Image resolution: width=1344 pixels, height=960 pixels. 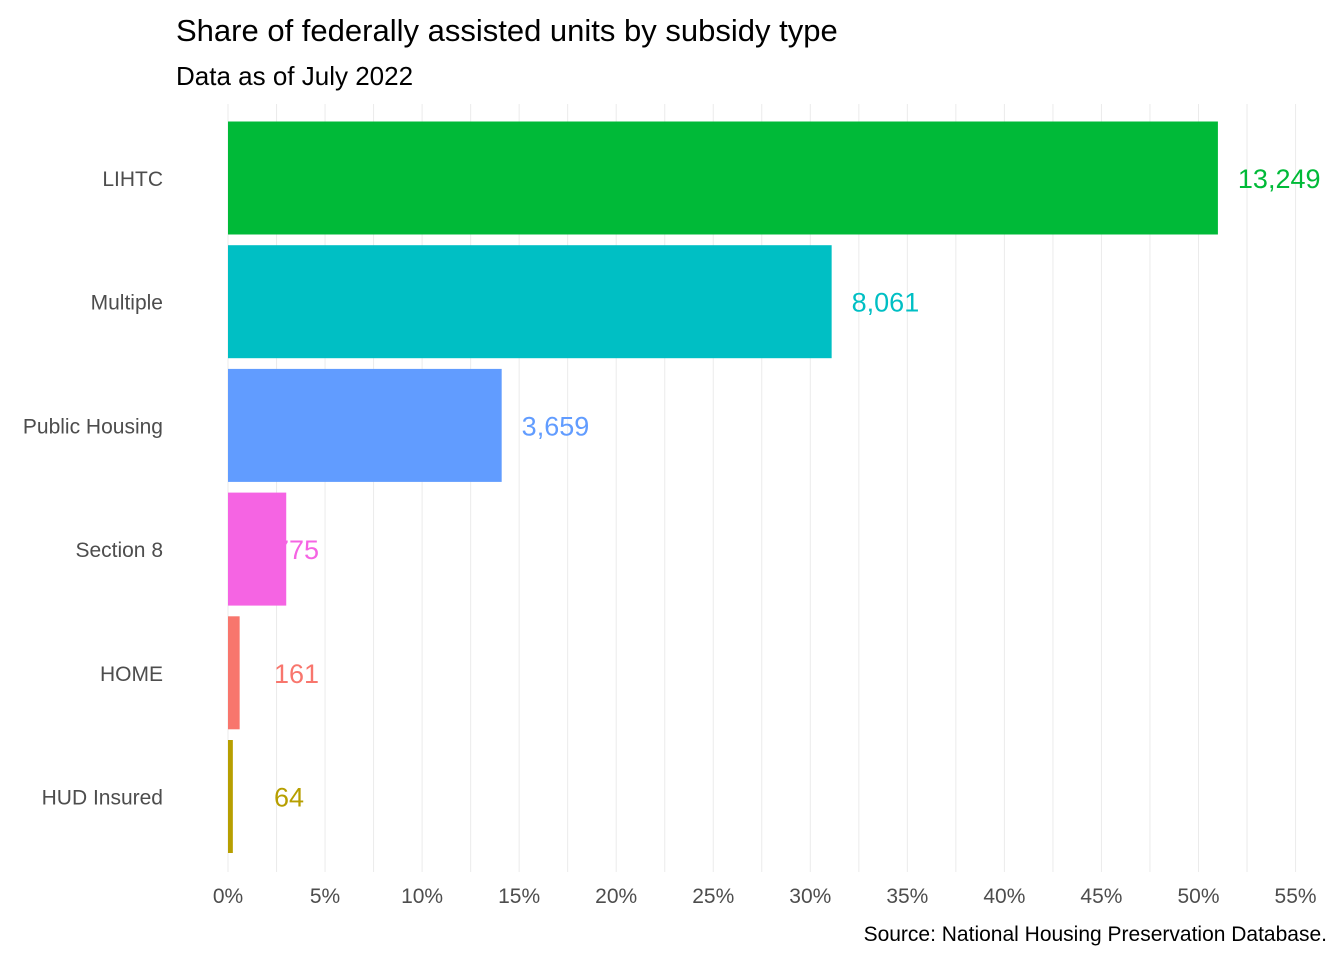 I want to click on data-label: 775, so click(x=296, y=550).